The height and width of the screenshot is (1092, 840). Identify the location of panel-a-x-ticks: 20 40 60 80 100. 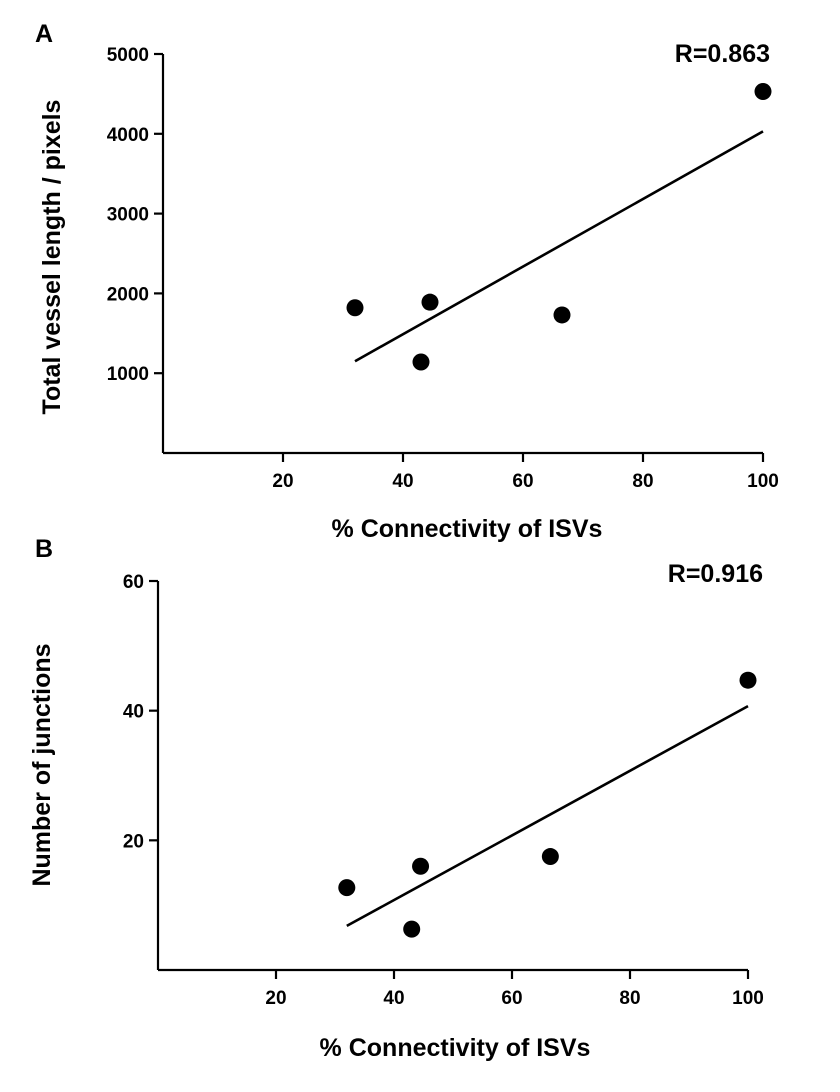
(525, 472).